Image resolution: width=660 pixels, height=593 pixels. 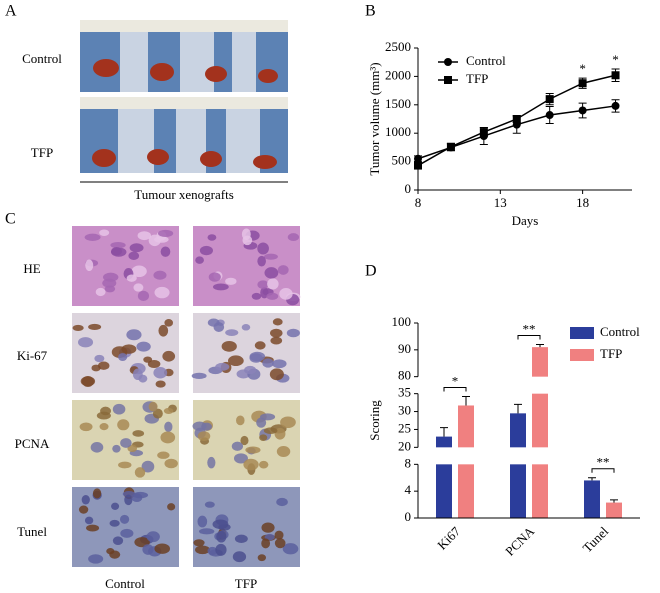 What do you see at coordinates (529, 385) in the screenshot?
I see `axis-break` at bounding box center [529, 385].